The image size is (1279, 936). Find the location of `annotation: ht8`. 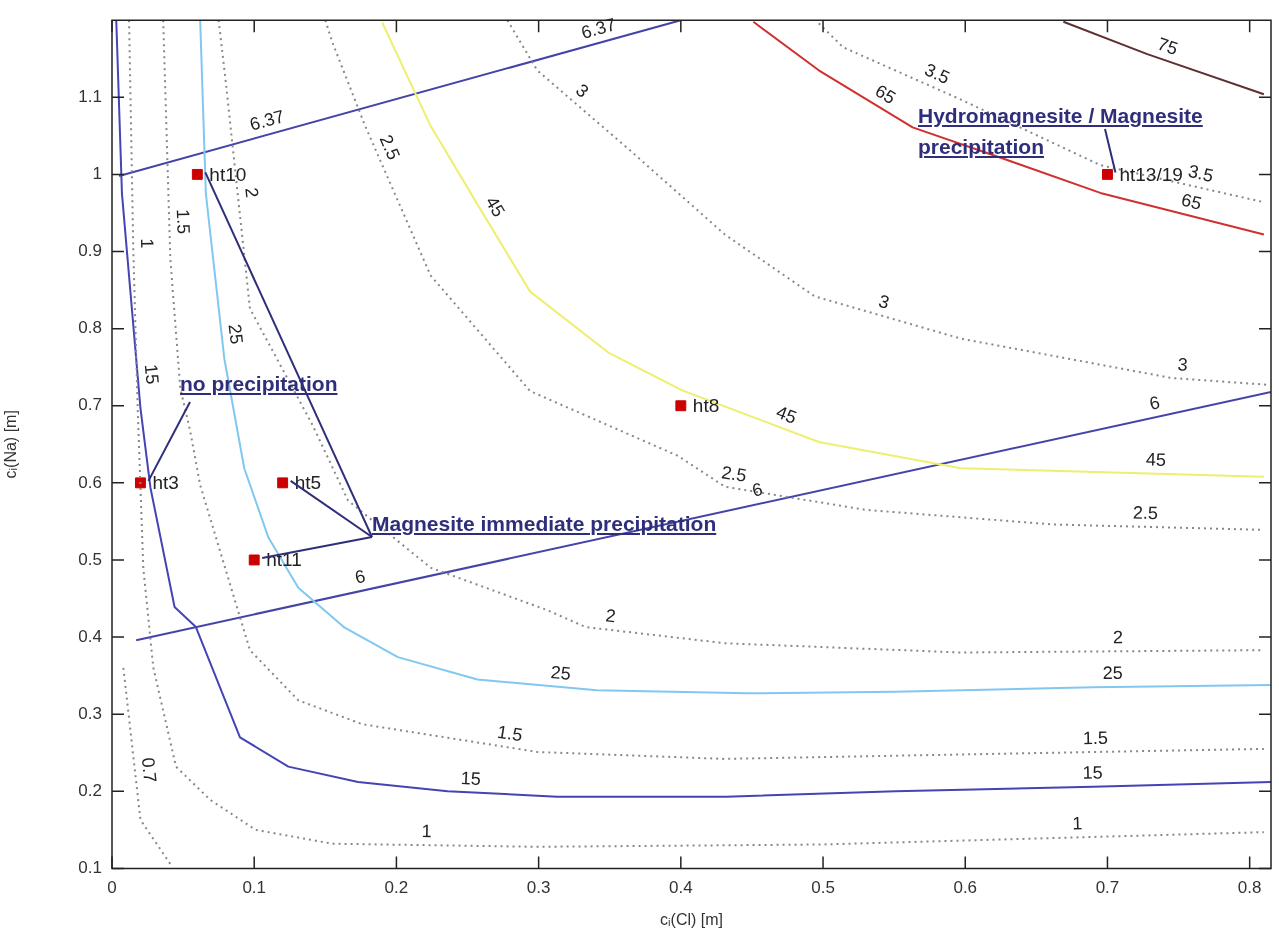

annotation: ht8 is located at coordinates (706, 405).